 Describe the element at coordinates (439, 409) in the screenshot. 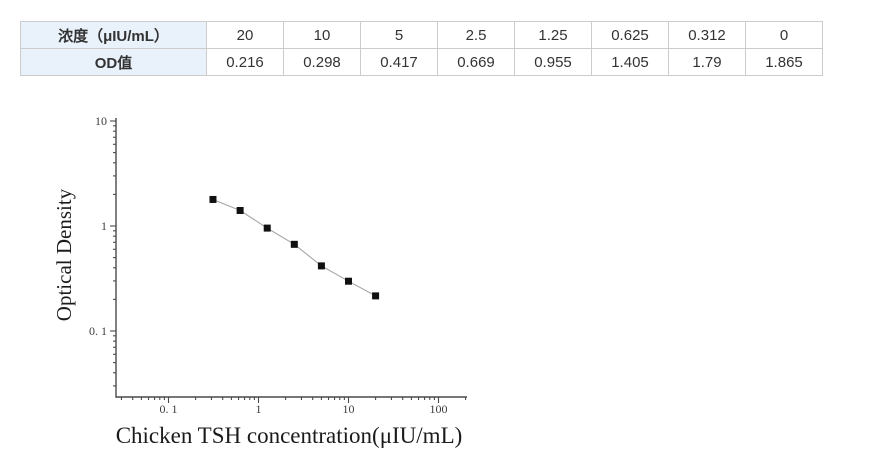

I see `x-tick-label: 100` at that location.